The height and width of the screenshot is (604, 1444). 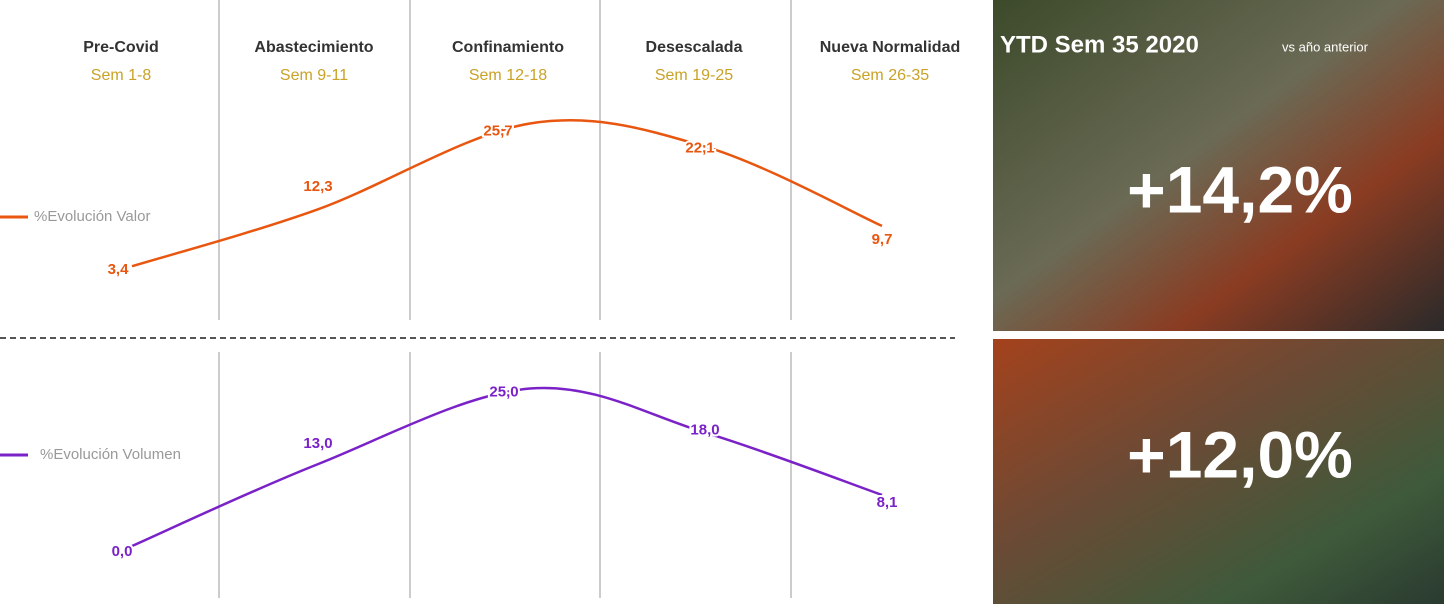 I want to click on data-label: 3,4, so click(x=119, y=269).